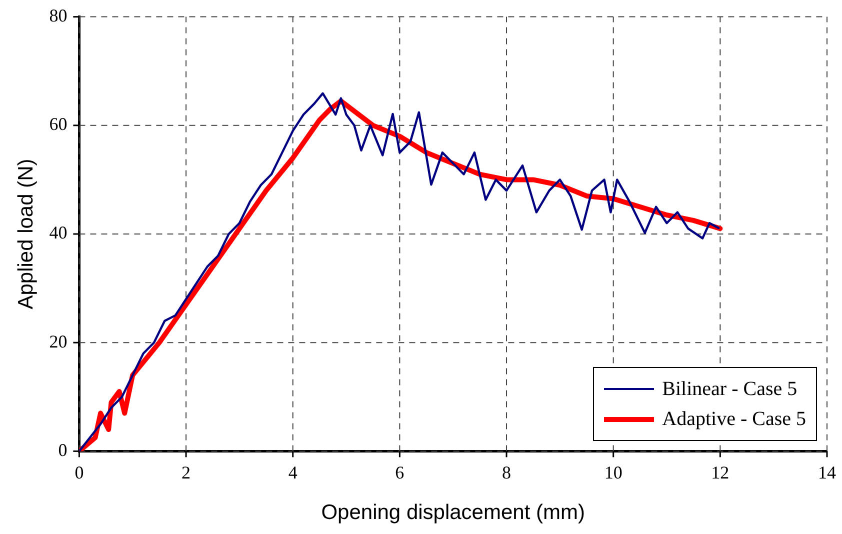 The height and width of the screenshot is (534, 842). Describe the element at coordinates (453, 512) in the screenshot. I see `x-axis-title: Opening displacement (mm)` at that location.